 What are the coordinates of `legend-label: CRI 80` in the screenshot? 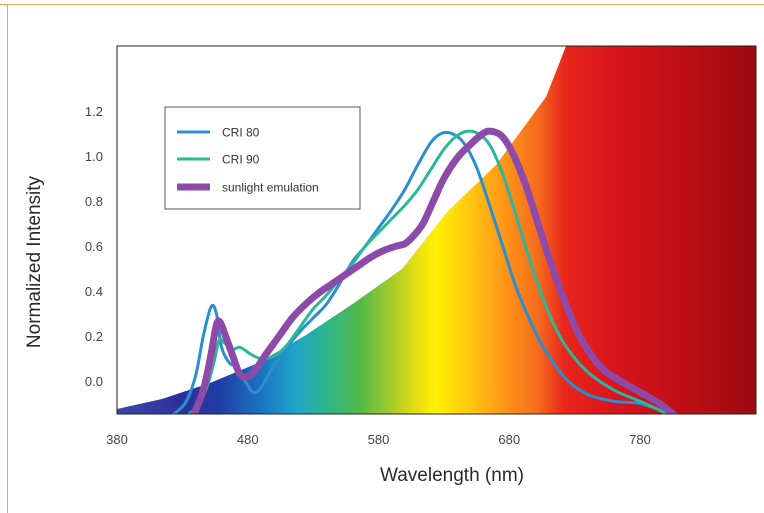 It's located at (241, 133).